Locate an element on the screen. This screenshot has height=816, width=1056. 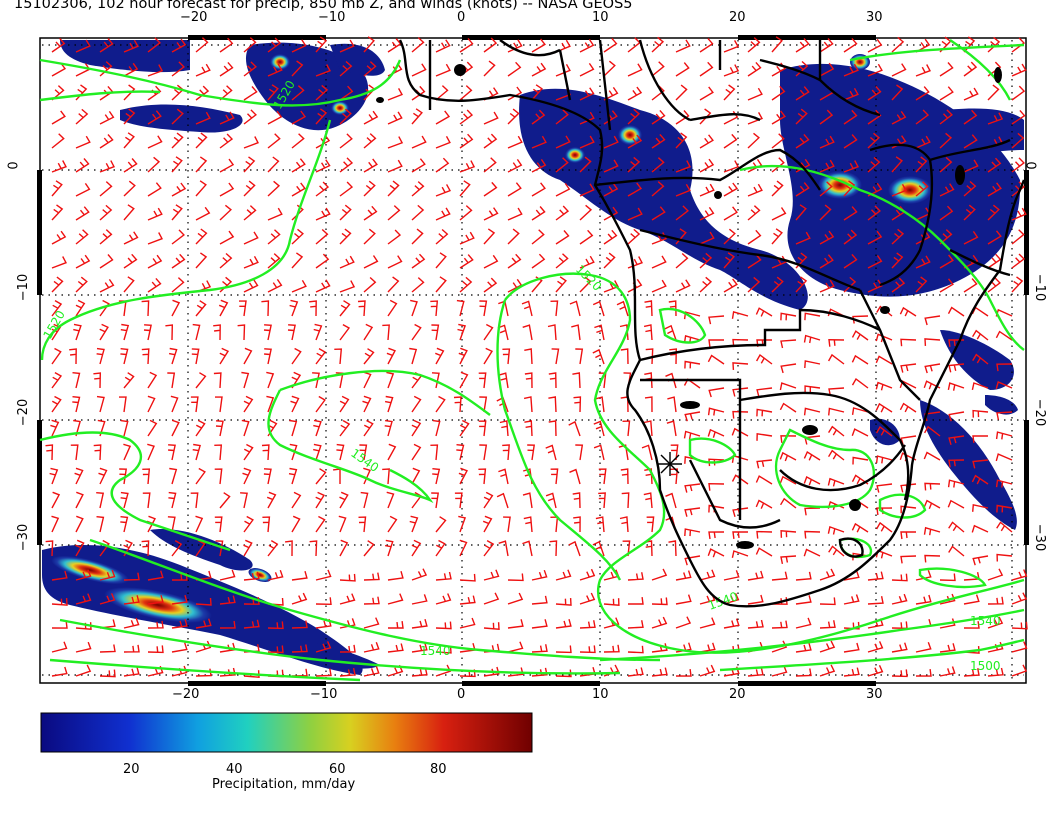
bottom-lon-tick: 20 is located at coordinates (737, 694).